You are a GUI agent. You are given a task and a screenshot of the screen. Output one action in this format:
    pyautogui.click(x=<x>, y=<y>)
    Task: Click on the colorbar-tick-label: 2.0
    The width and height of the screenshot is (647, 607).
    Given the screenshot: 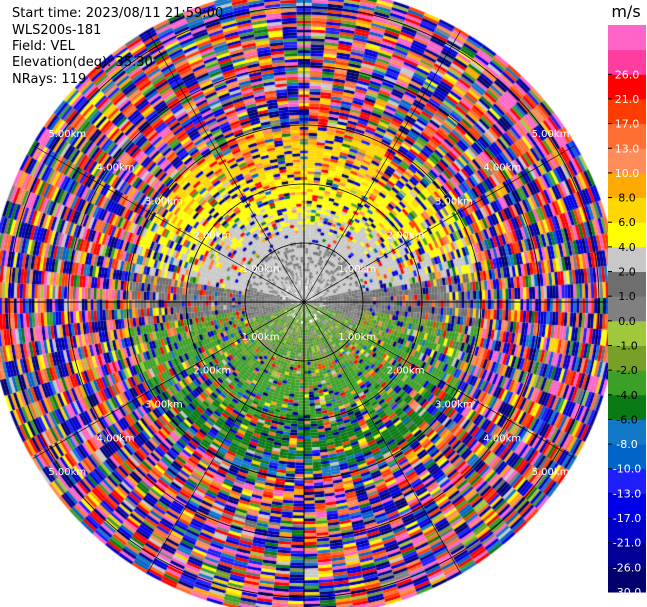 What is the action you would take?
    pyautogui.click(x=627, y=272)
    